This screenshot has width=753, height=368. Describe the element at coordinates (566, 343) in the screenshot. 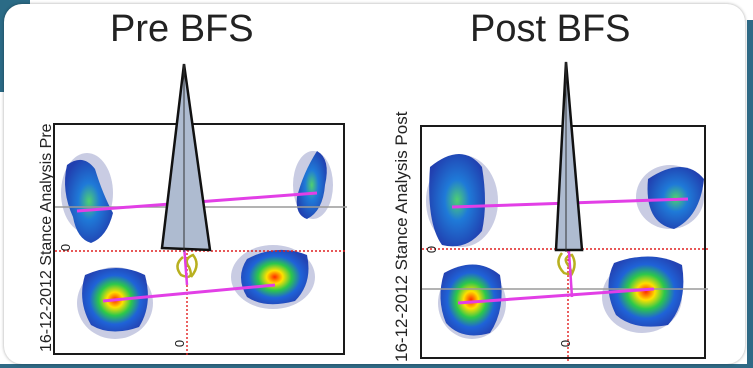

I see `zero-label-post-x: 0` at that location.